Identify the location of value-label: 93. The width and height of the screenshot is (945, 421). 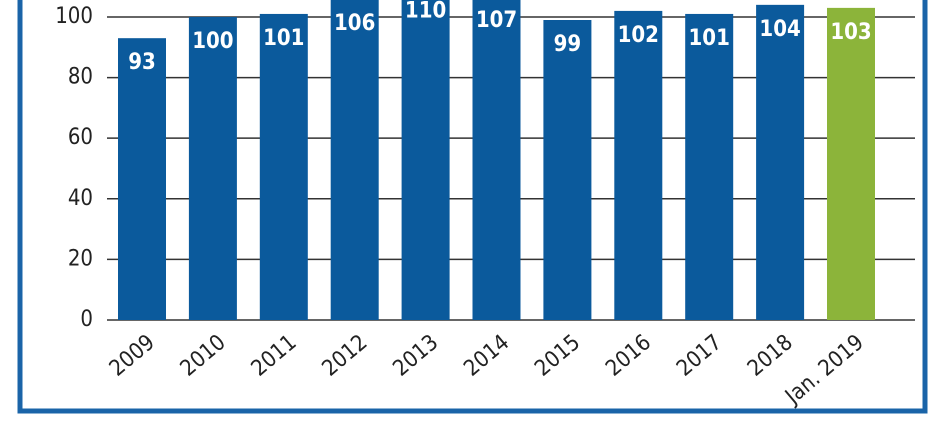
(142, 62).